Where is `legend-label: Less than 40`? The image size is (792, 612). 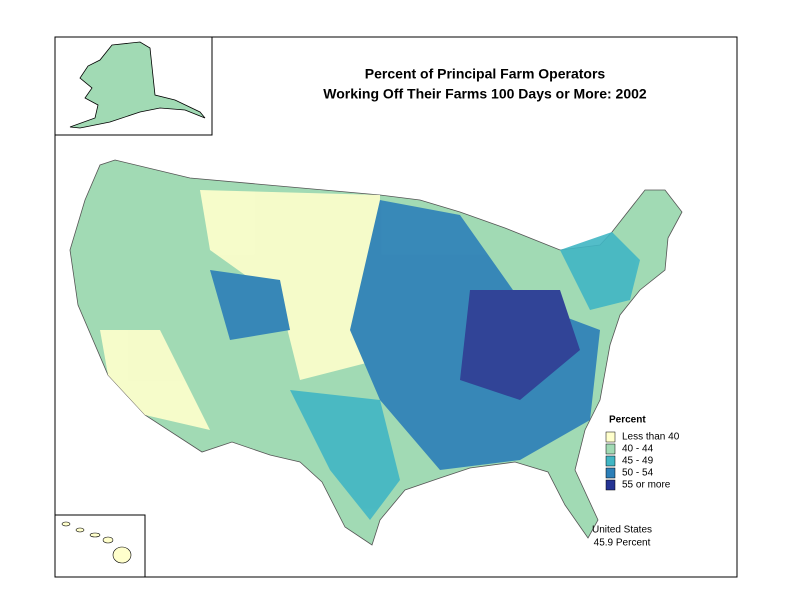
legend-label: Less than 40 is located at coordinates (651, 437).